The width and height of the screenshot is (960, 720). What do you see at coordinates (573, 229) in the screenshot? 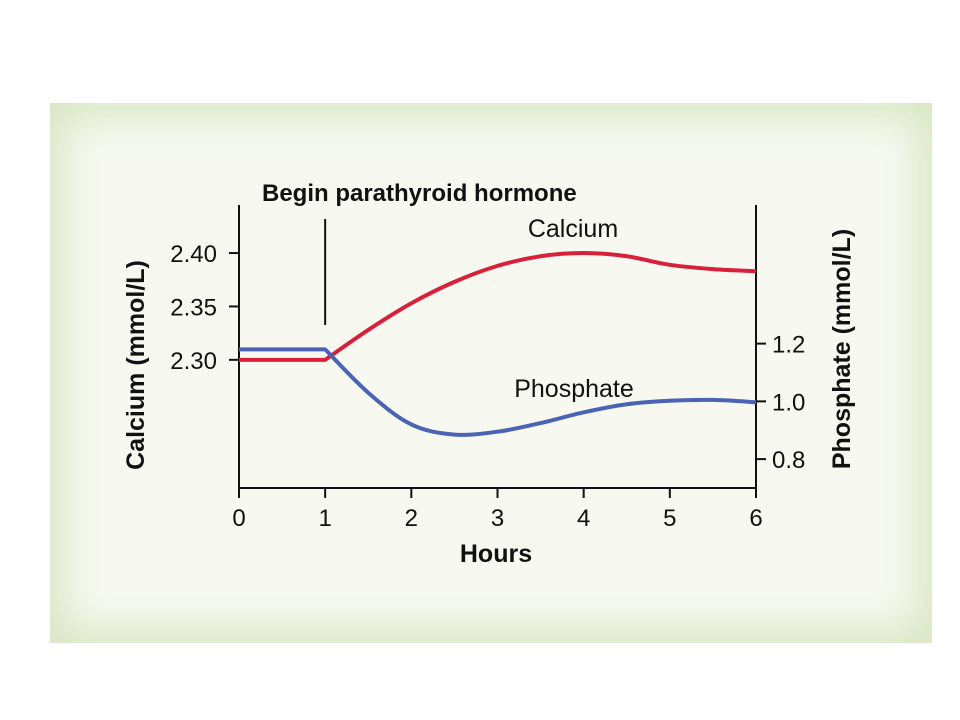
I see `series-label-calcium: Calcium` at bounding box center [573, 229].